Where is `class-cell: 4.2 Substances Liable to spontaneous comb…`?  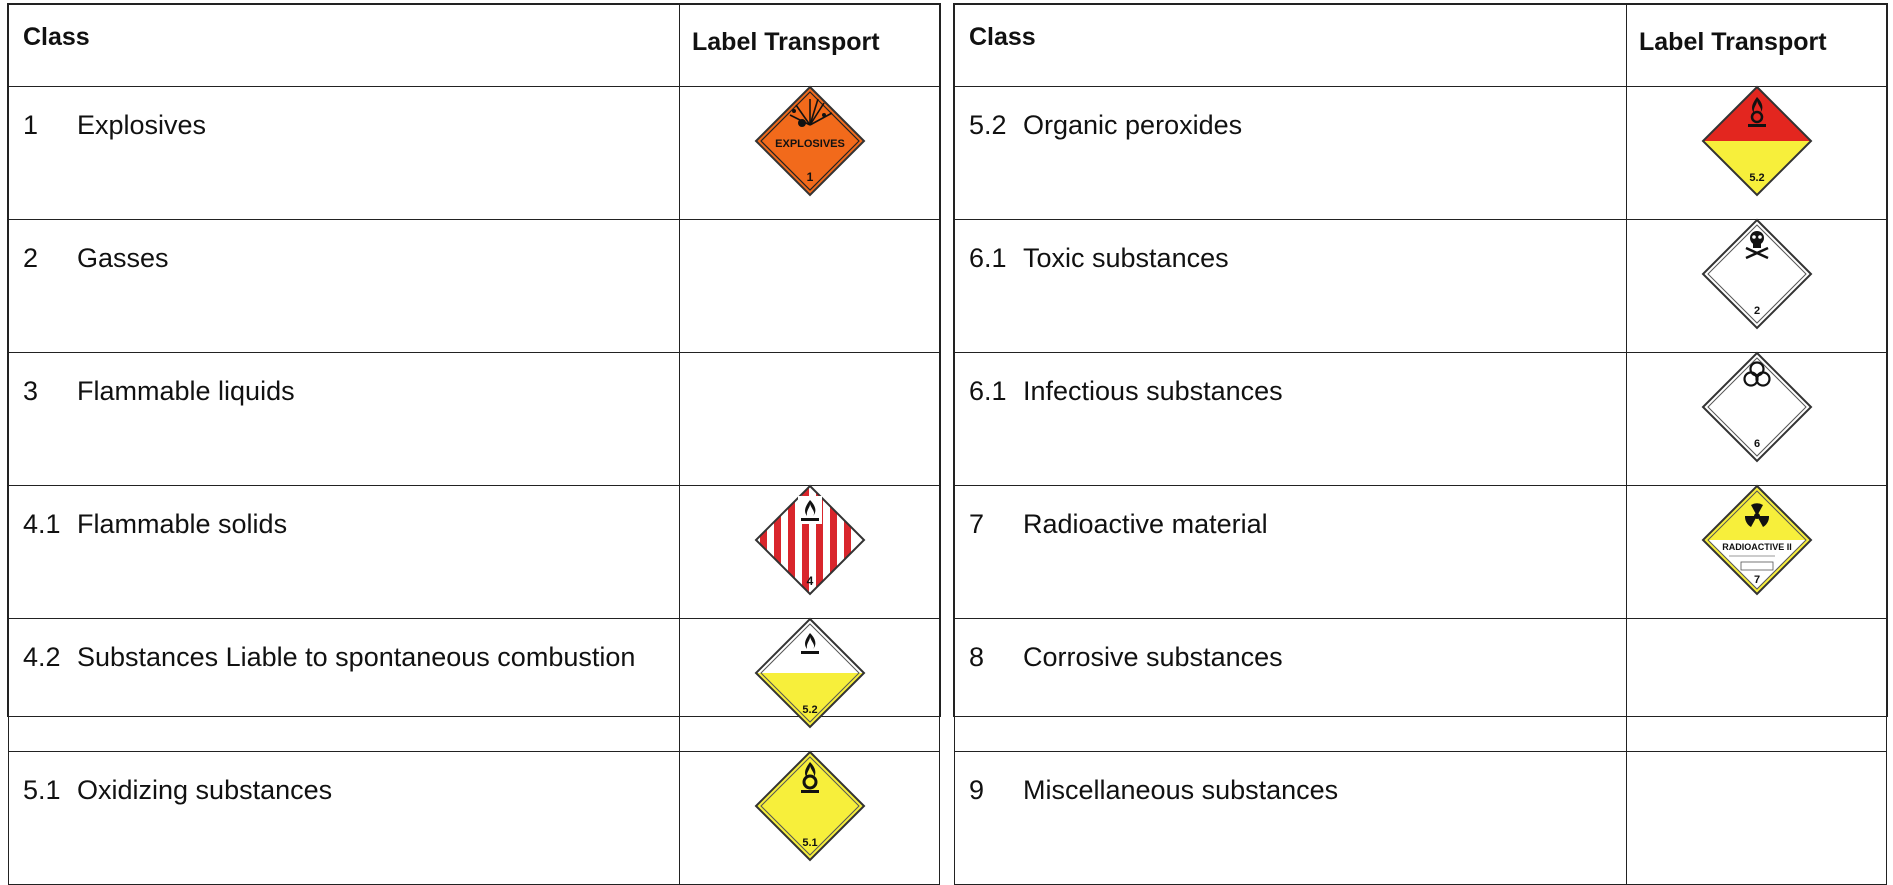 class-cell: 4.2 Substances Liable to spontaneous comb… is located at coordinates (344, 685).